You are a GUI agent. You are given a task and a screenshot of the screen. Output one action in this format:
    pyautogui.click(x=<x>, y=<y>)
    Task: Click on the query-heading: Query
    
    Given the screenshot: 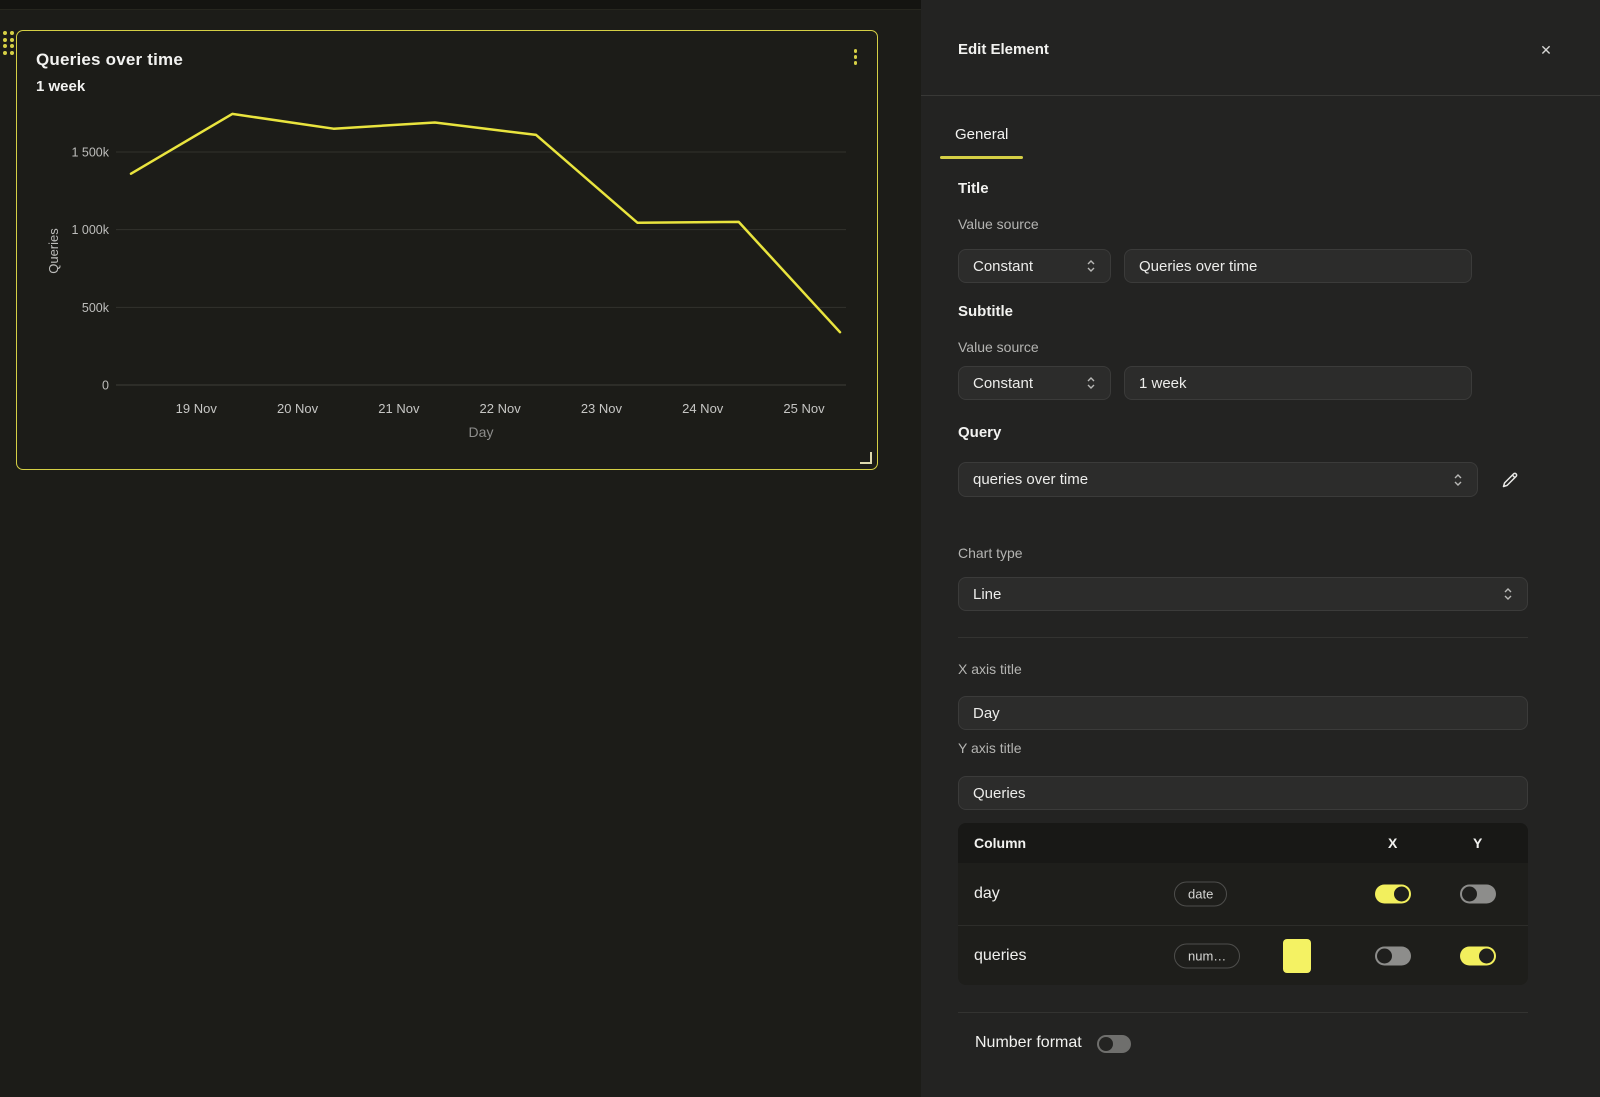 What is the action you would take?
    pyautogui.click(x=980, y=432)
    